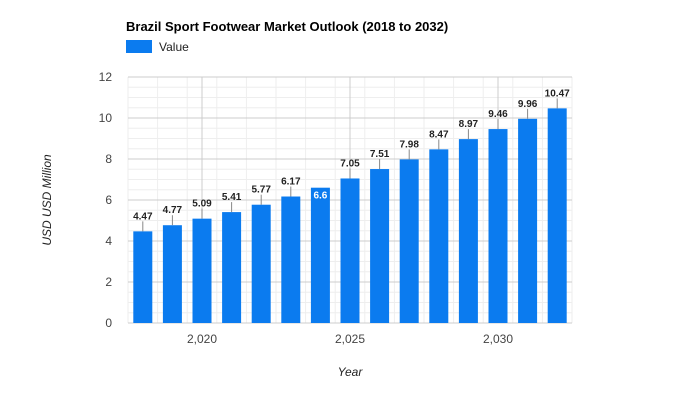 This screenshot has height=405, width=700. I want to click on x-tick-label: 2,030, so click(498, 339).